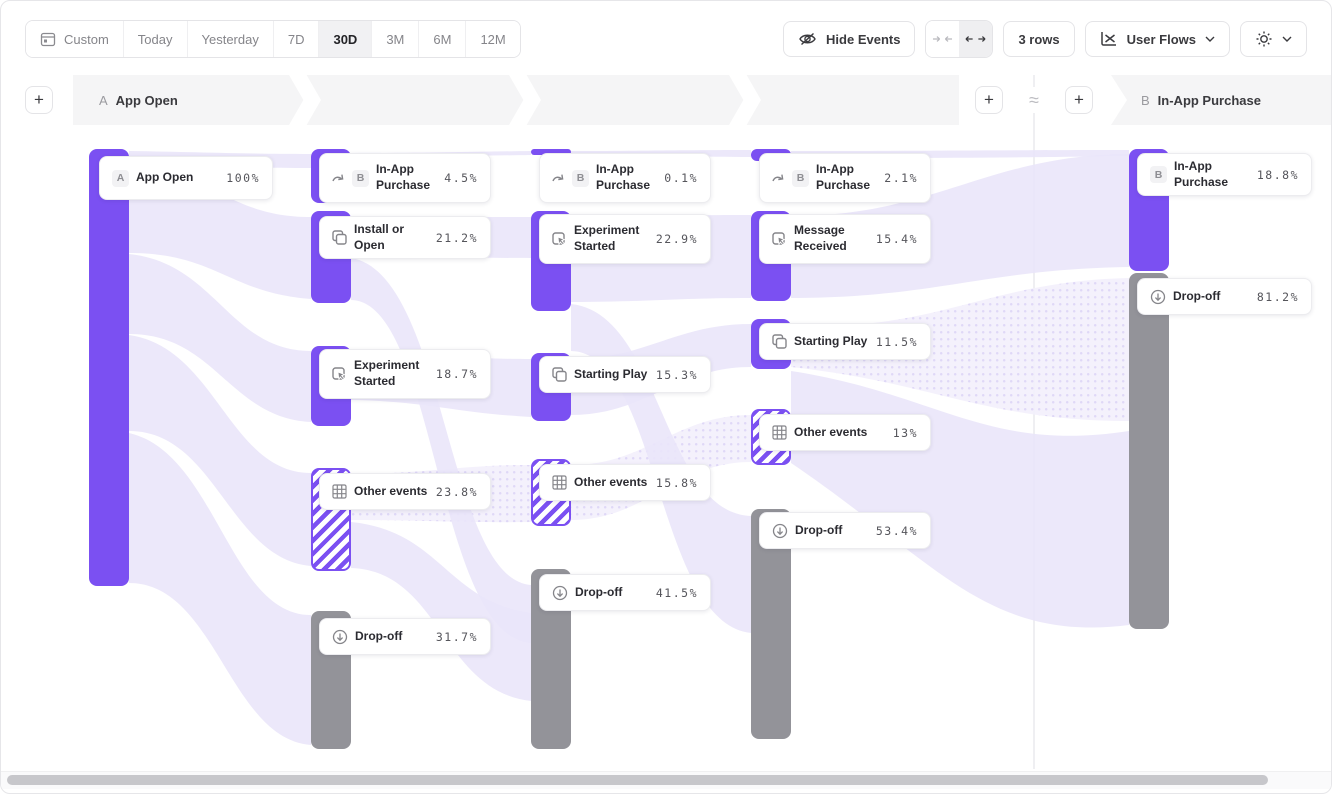 This screenshot has width=1332, height=794. What do you see at coordinates (492, 39) in the screenshot?
I see `range-12m-button: 12M` at bounding box center [492, 39].